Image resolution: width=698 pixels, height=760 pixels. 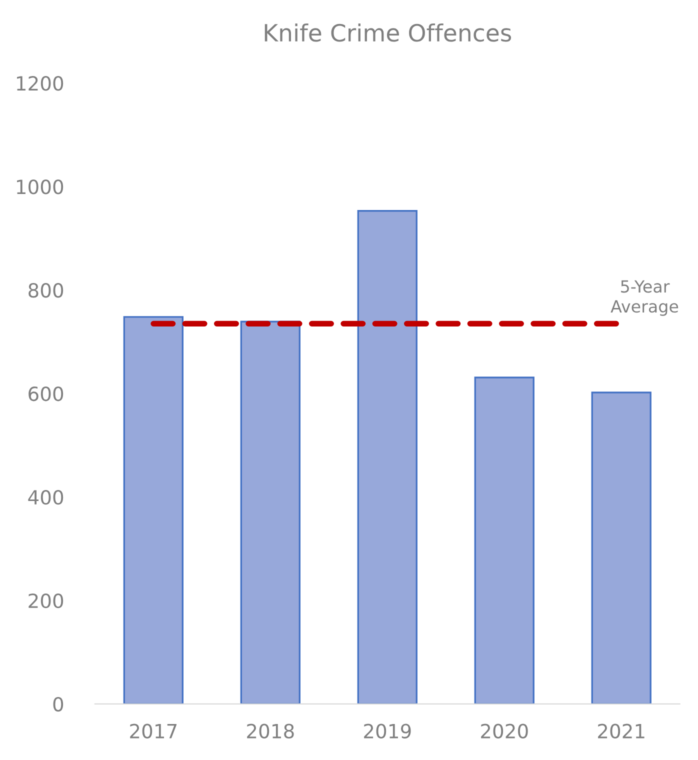 I want to click on x-tick-label: 2018, so click(x=270, y=731).